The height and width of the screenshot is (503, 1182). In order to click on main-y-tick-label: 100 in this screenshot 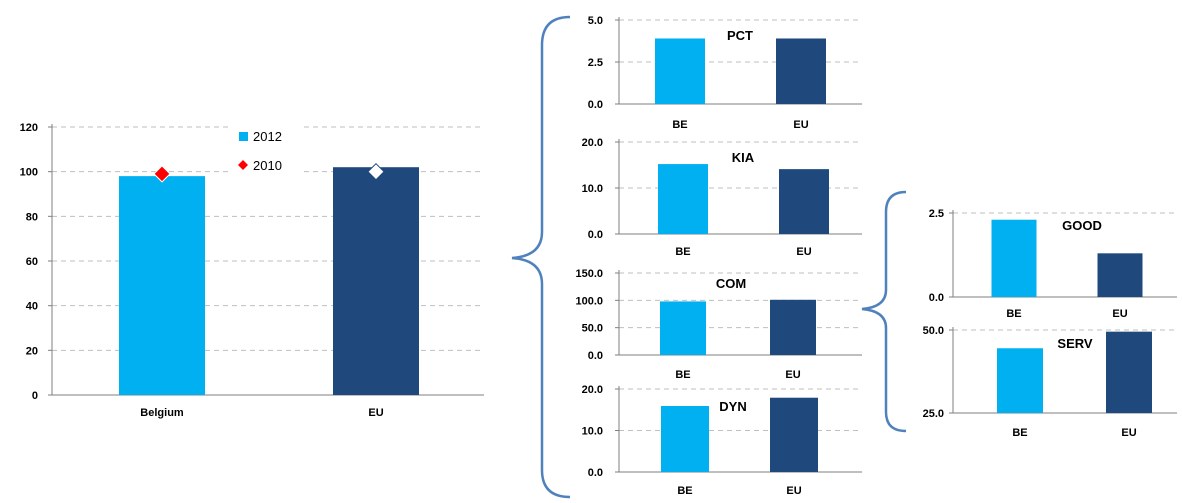, I will do `click(29, 173)`.